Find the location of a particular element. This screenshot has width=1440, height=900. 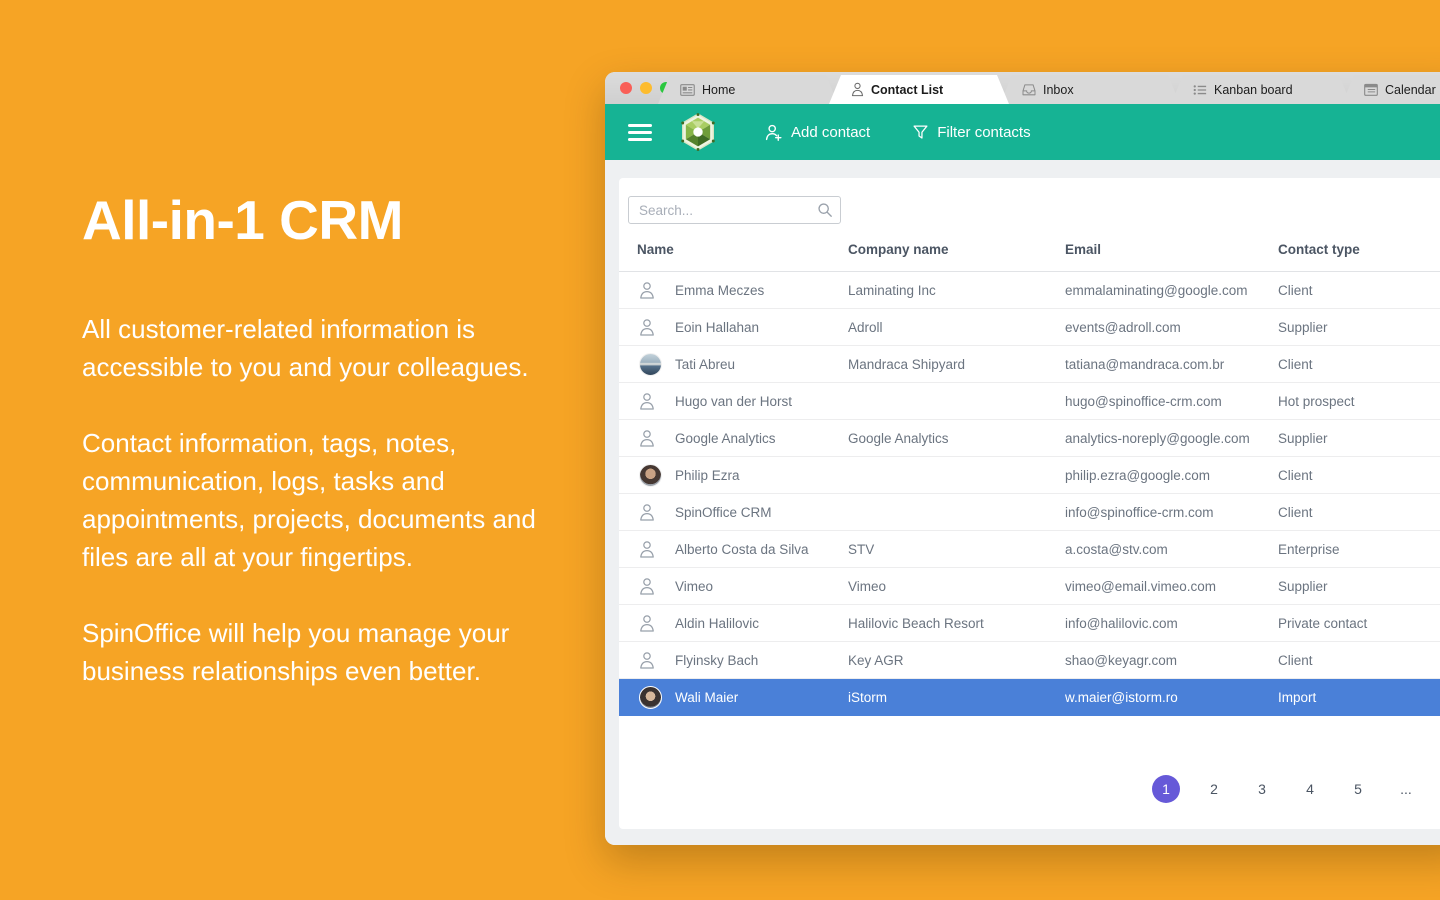

pagination-page-5: 5 is located at coordinates (1358, 789).